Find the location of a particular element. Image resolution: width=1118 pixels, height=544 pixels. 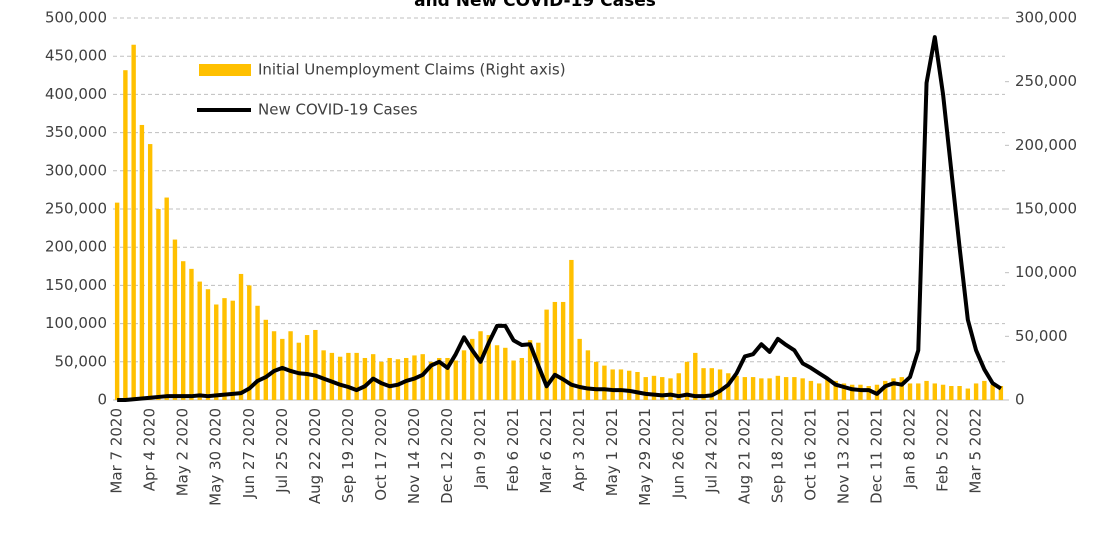

x-tick-label: May 1 2021 is located at coordinates (612, 452).